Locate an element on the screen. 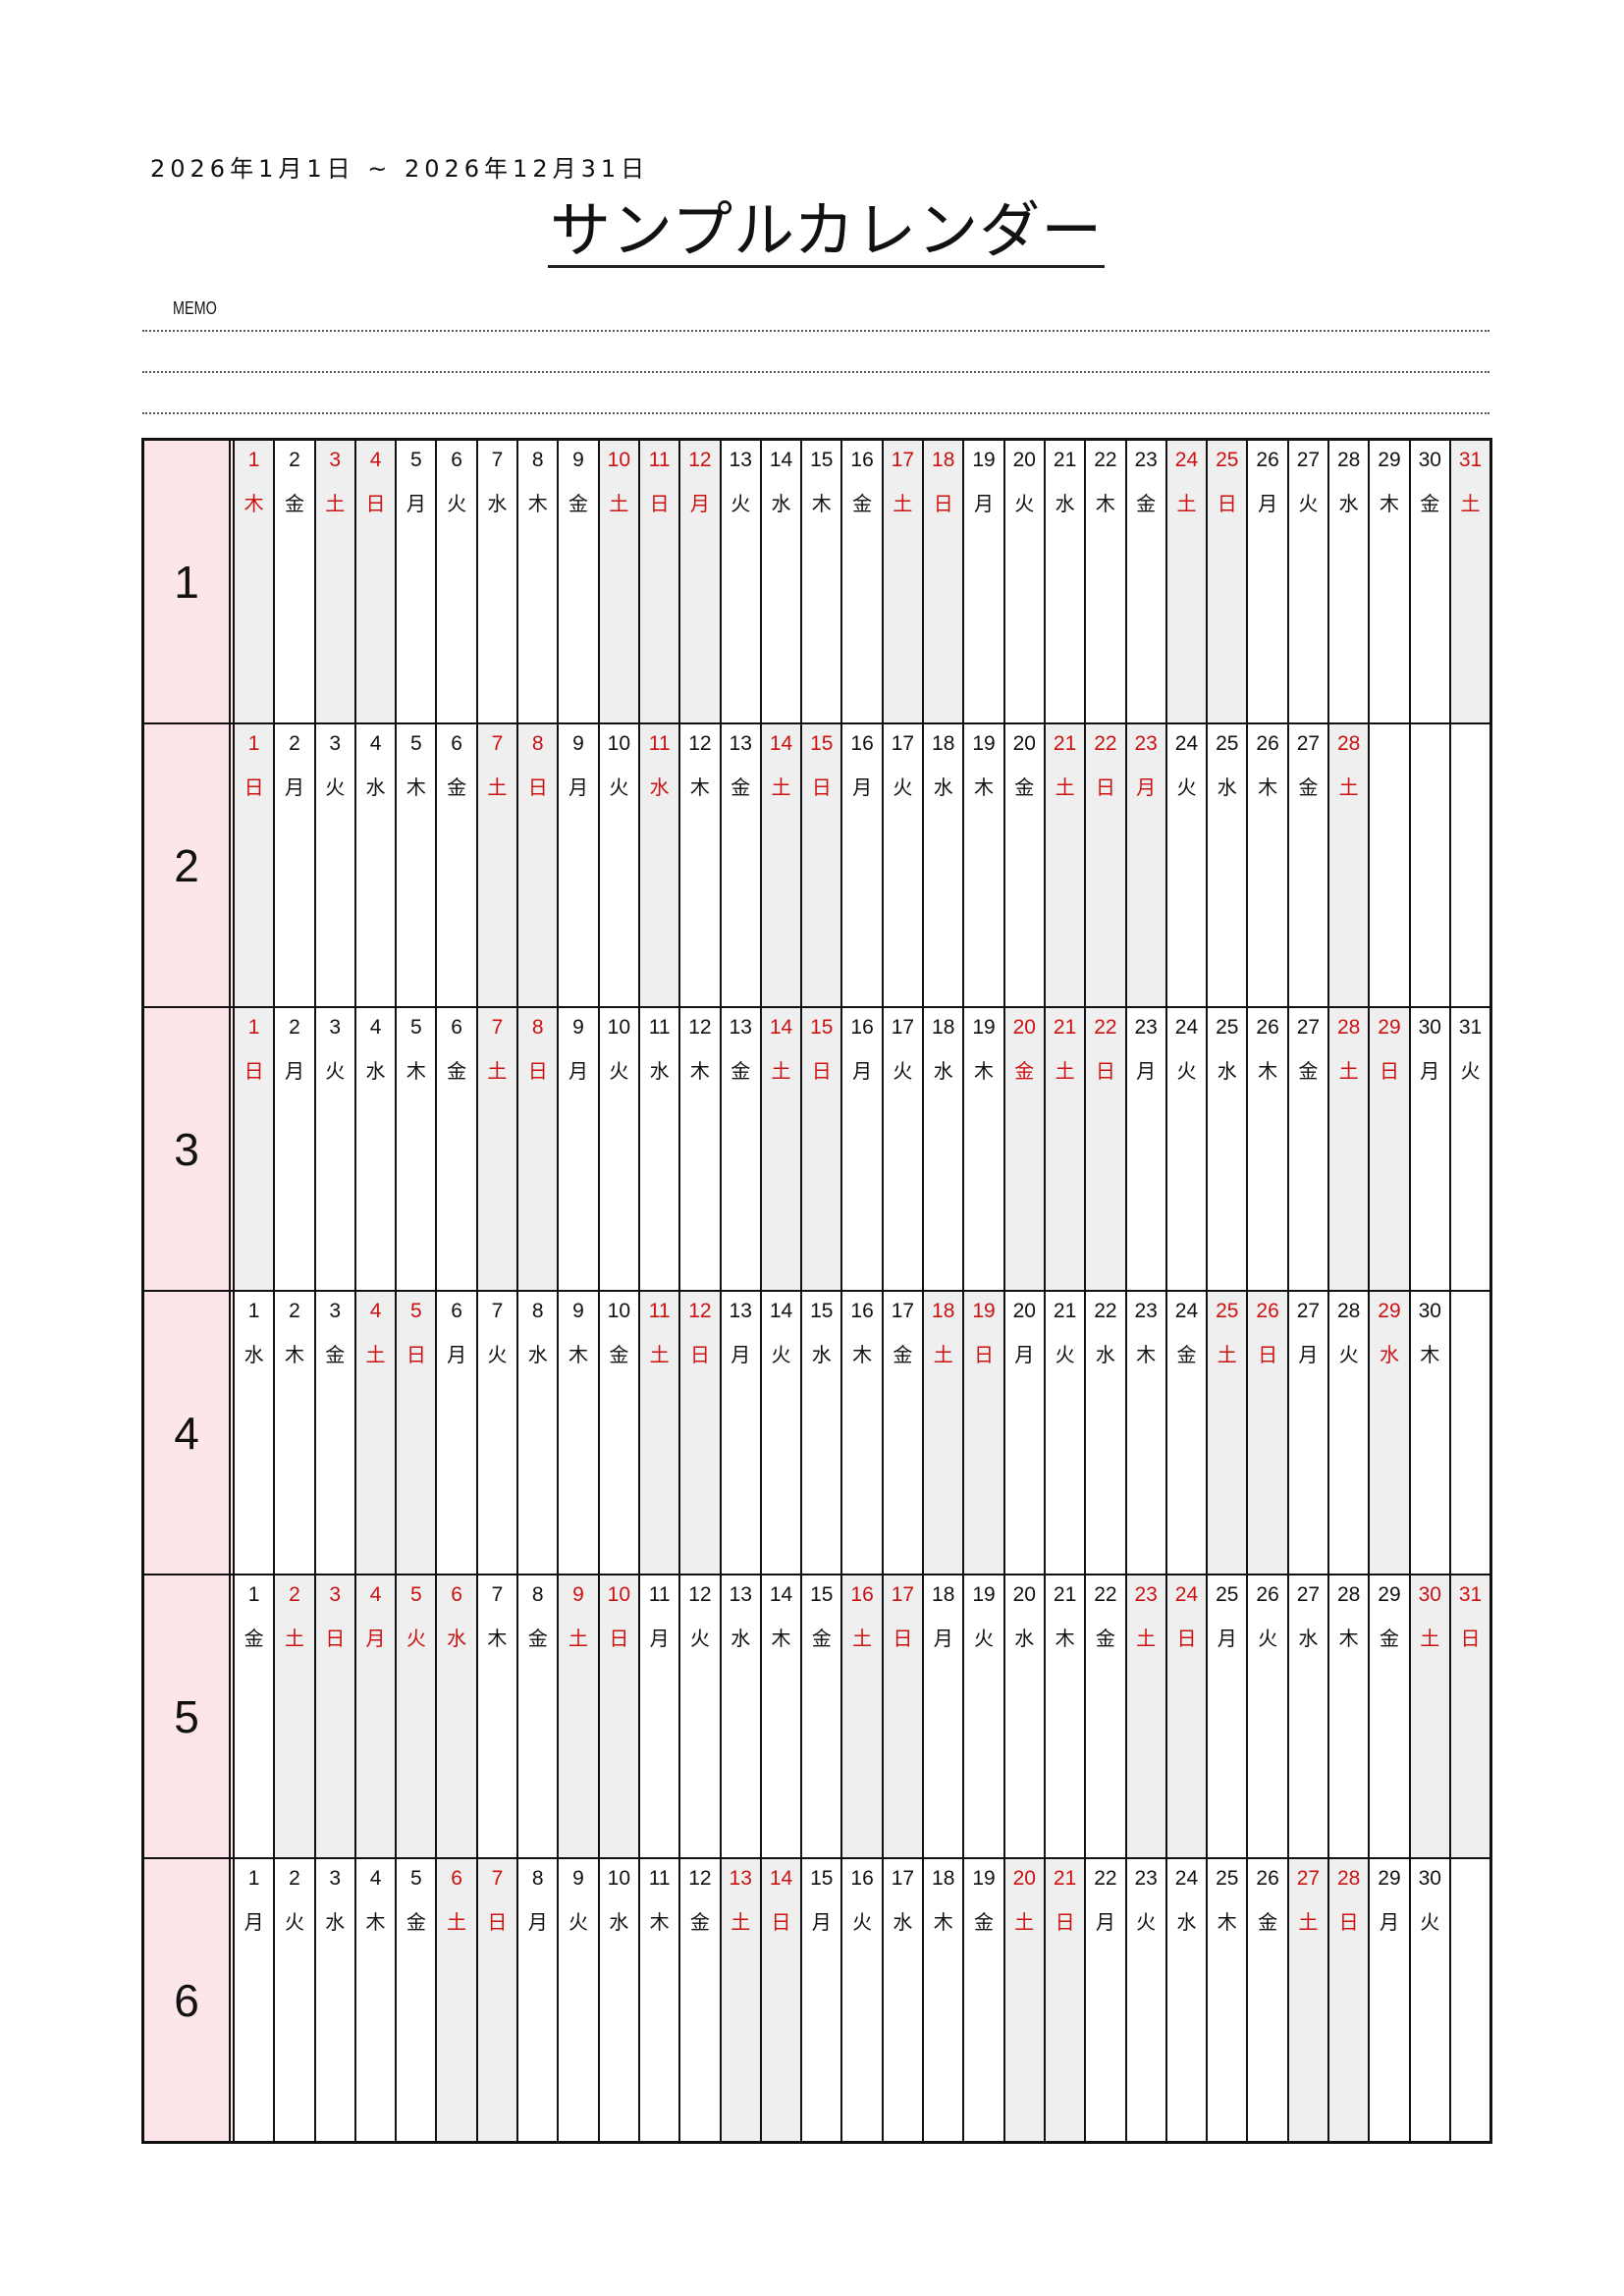 Image resolution: width=1624 pixels, height=2296 pixels. day-cell: 17 水 is located at coordinates (904, 2000).